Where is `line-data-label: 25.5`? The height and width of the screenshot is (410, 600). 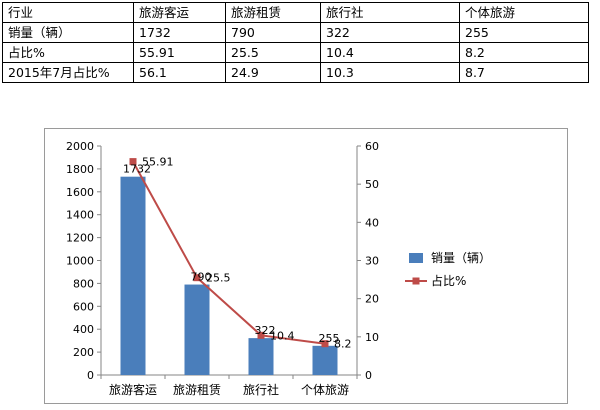 line-data-label: 25.5 is located at coordinates (218, 278).